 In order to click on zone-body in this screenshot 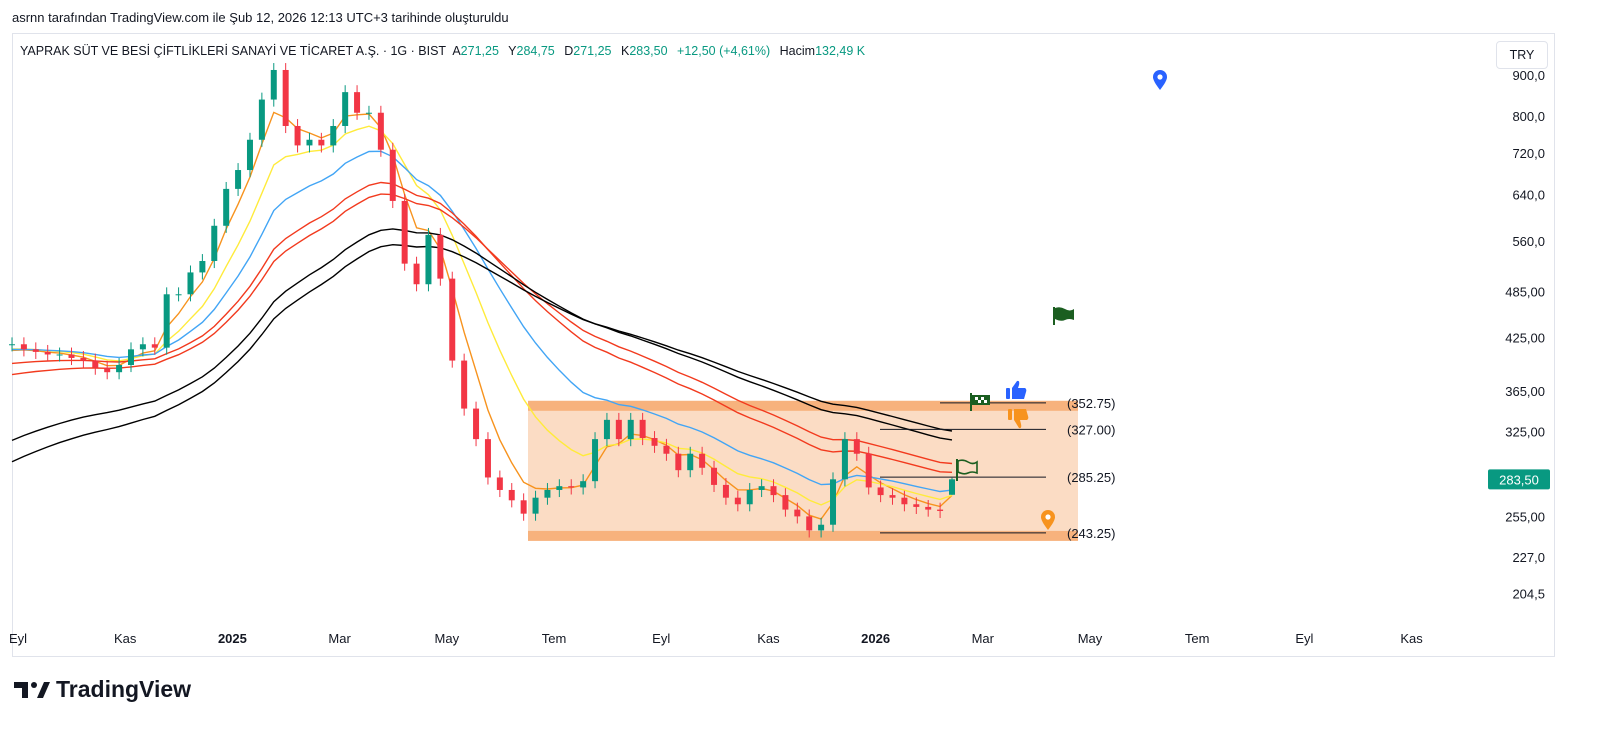, I will do `click(803, 469)`.